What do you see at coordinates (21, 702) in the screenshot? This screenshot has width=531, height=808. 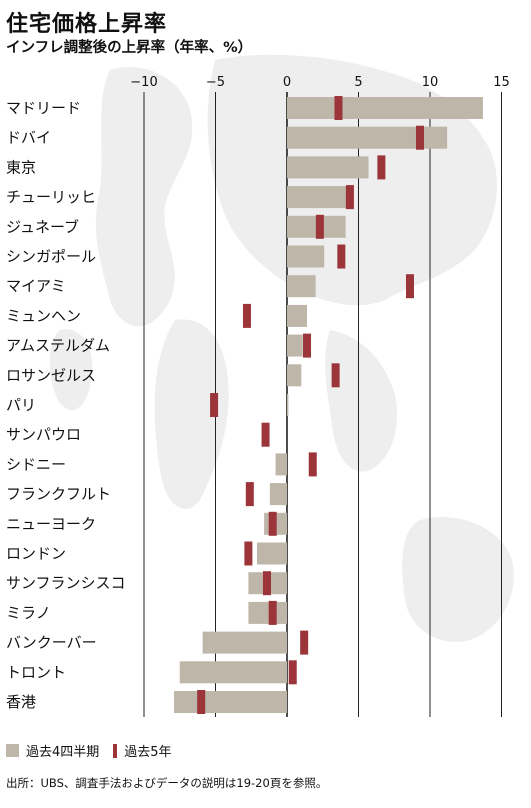 I see `category-label: 香港` at bounding box center [21, 702].